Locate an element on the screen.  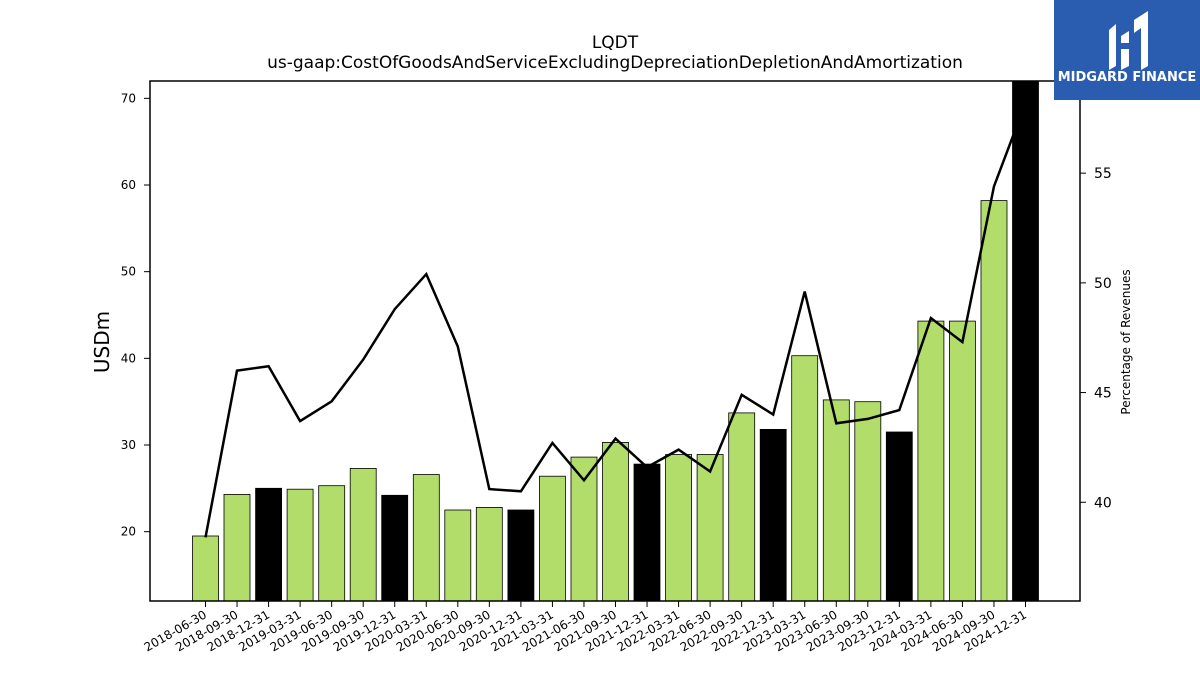
y-axis-label: USDm is located at coordinates (102, 342).